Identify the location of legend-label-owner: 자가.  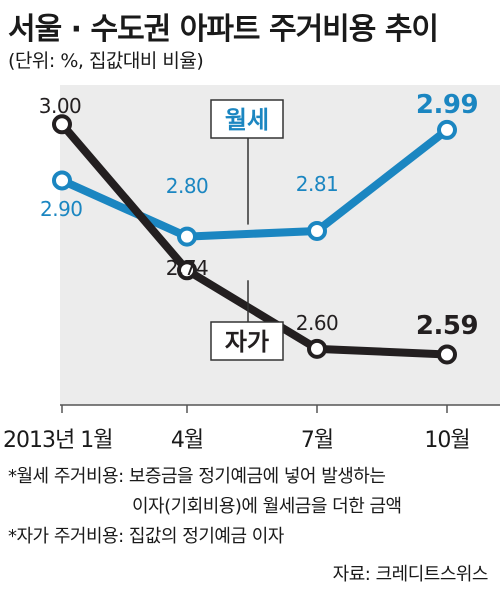
(247, 342).